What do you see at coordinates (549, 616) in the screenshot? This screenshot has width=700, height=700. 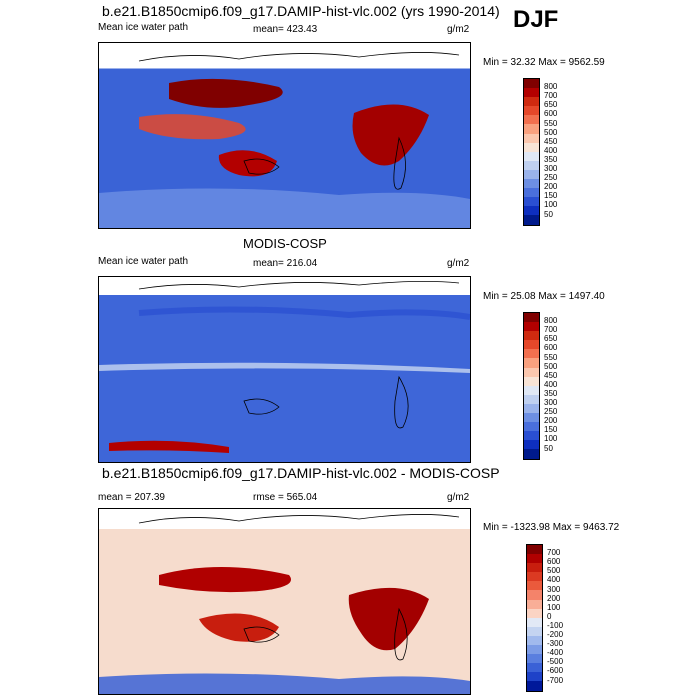 I see `colorbar-tick-label: 0` at bounding box center [549, 616].